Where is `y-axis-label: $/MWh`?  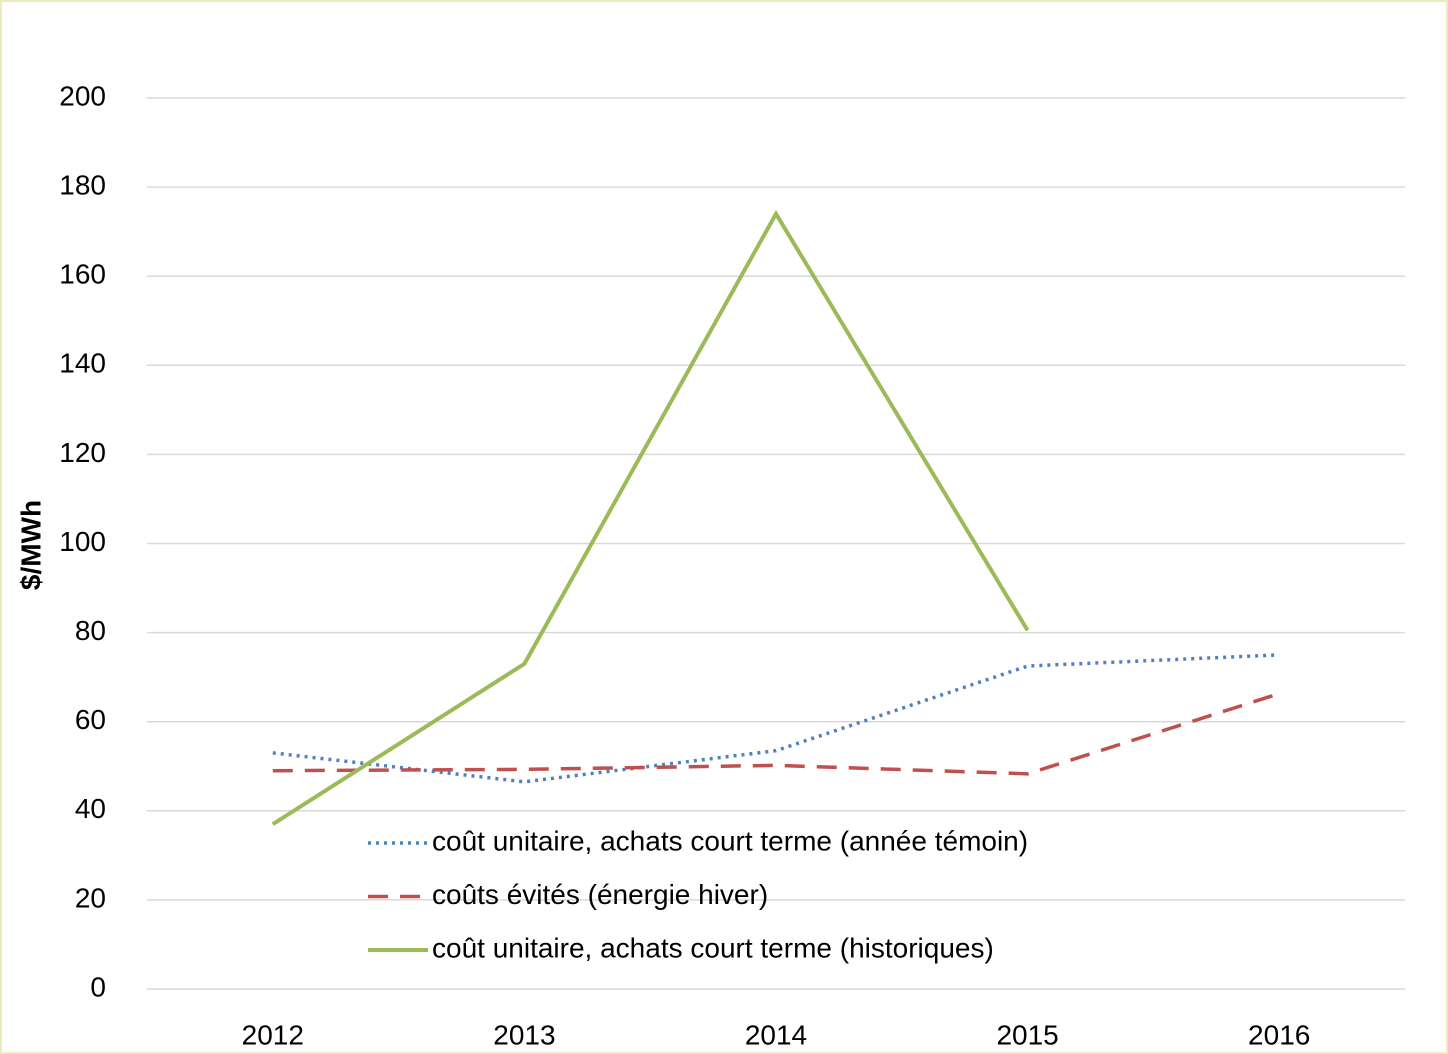
y-axis-label: $/MWh is located at coordinates (30, 545).